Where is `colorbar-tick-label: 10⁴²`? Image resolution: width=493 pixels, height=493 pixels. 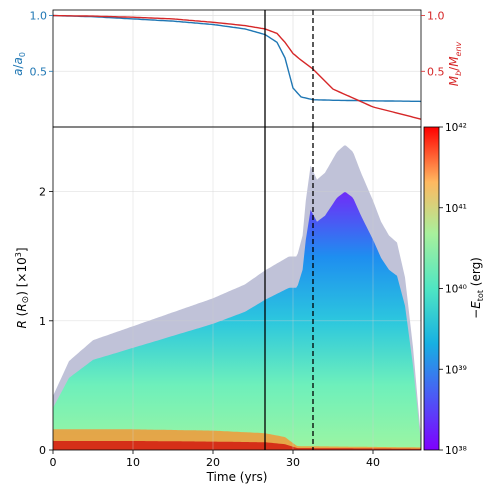
colorbar-tick-label: 10⁴² is located at coordinates (456, 128).